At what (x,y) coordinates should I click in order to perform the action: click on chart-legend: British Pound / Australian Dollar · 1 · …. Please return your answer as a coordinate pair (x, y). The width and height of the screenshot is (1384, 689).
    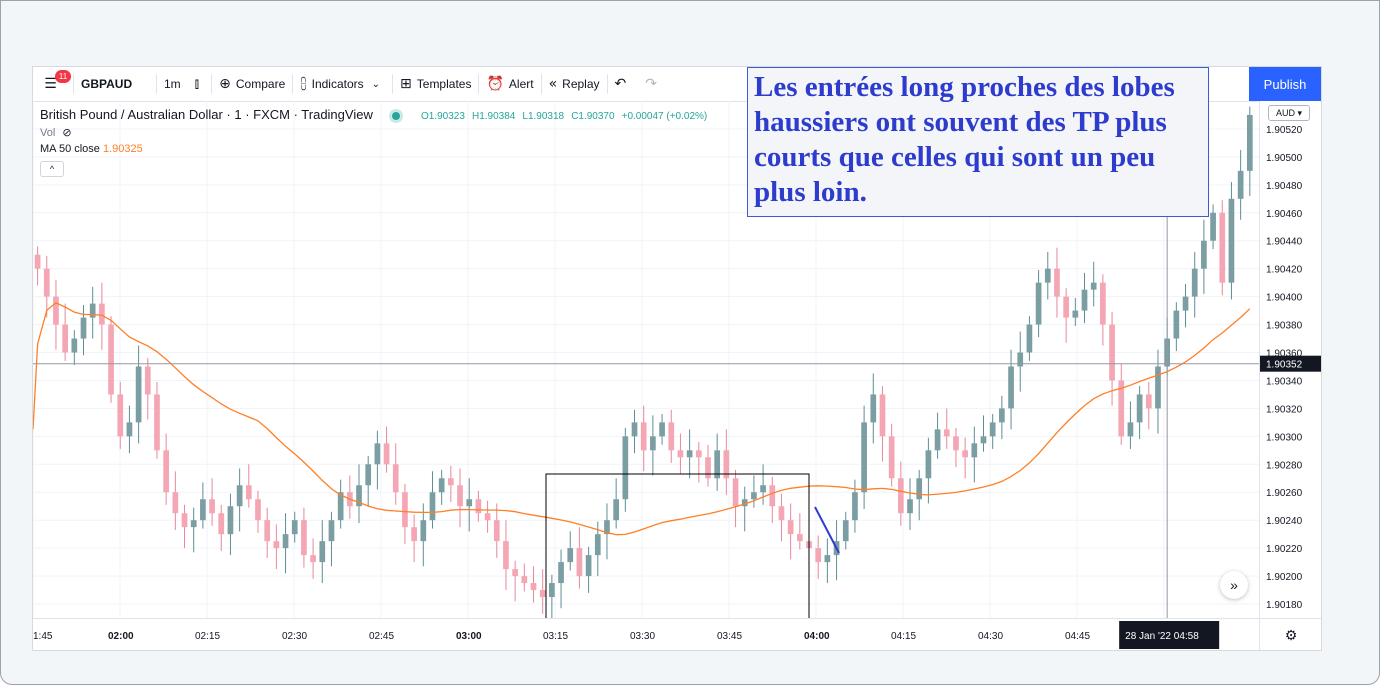
    Looking at the image, I should click on (373, 142).